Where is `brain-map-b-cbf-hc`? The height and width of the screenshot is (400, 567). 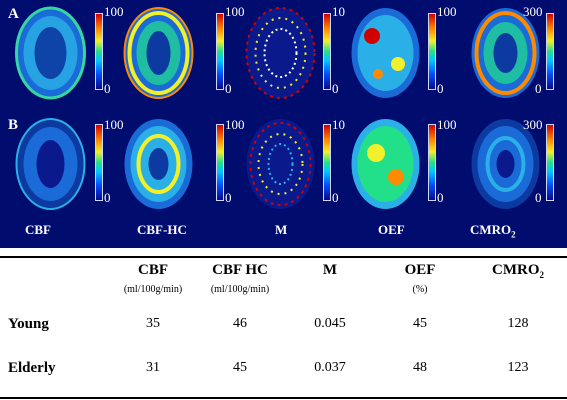 brain-map-b-cbf-hc is located at coordinates (158, 164).